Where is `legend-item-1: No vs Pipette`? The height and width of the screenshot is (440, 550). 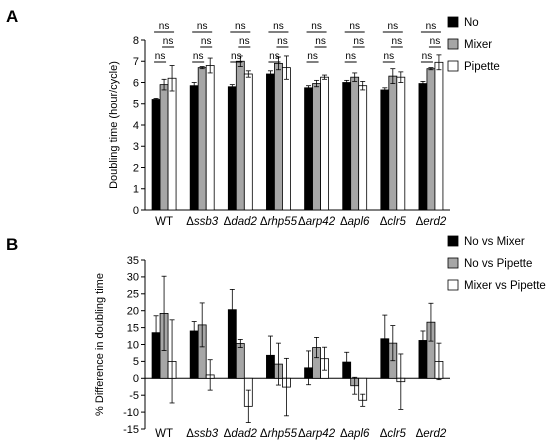
legend-item-1: No vs Pipette is located at coordinates (489, 263).